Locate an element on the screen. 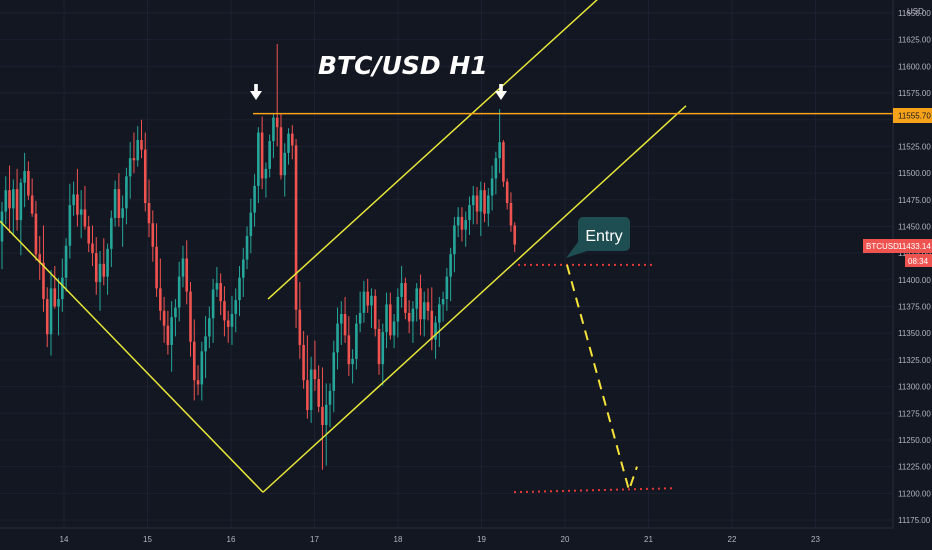 Image resolution: width=932 pixels, height=550 pixels. time-tick-label: 14 is located at coordinates (64, 539).